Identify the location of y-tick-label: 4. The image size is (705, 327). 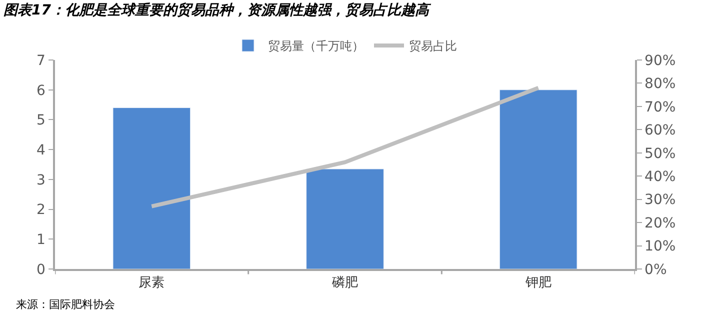
(41, 150).